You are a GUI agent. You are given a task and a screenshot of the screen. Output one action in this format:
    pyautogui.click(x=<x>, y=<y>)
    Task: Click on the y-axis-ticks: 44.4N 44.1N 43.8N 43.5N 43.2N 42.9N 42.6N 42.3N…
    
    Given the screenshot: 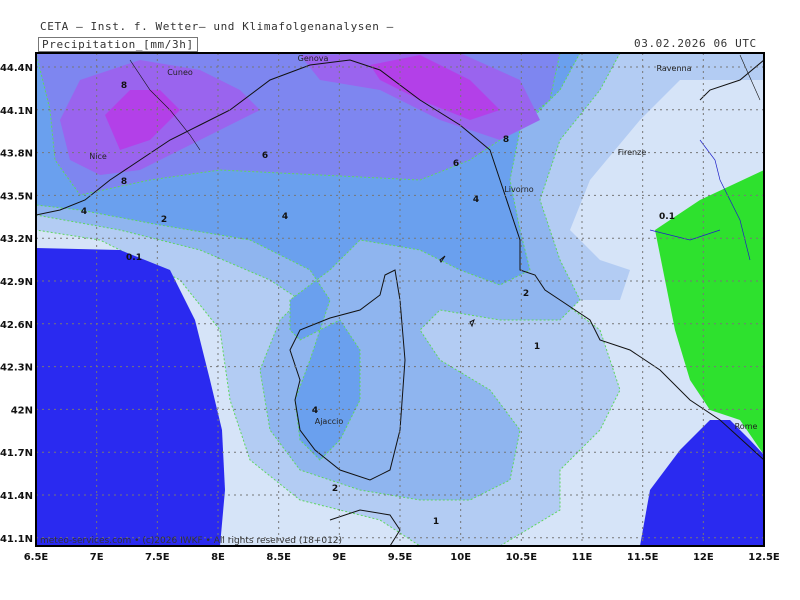 What is the action you would take?
    pyautogui.click(x=16, y=304)
    